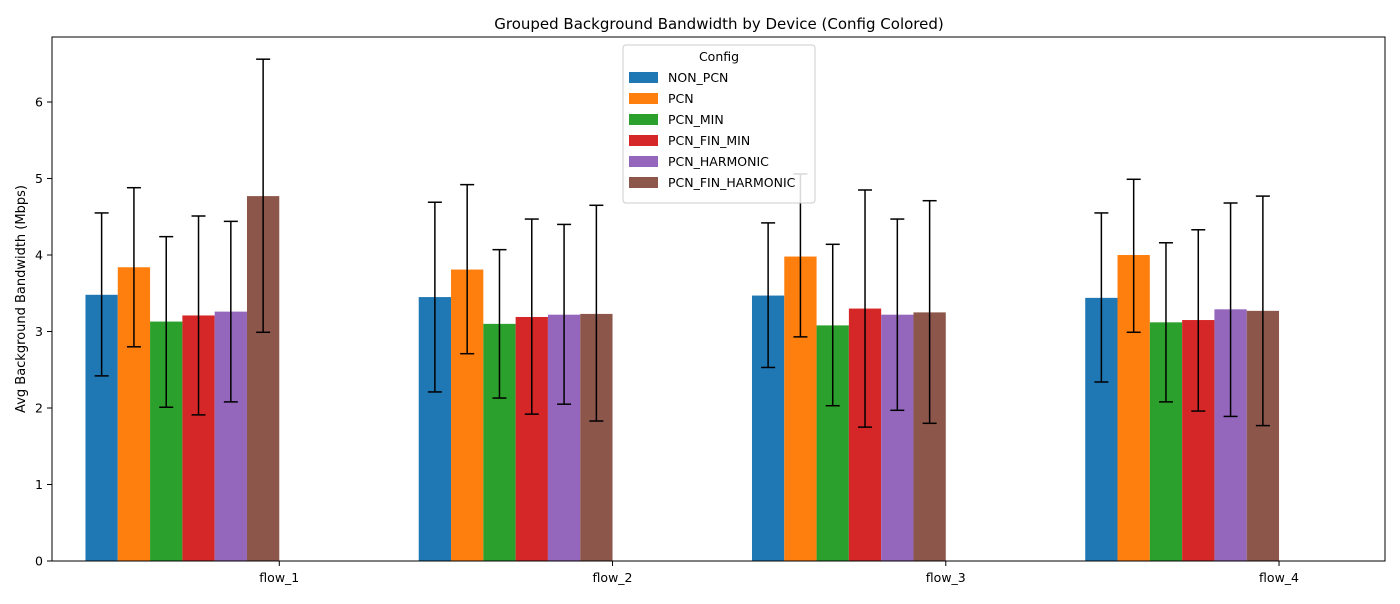 The width and height of the screenshot is (1400, 604). I want to click on y-tick-label: 0, so click(39, 561).